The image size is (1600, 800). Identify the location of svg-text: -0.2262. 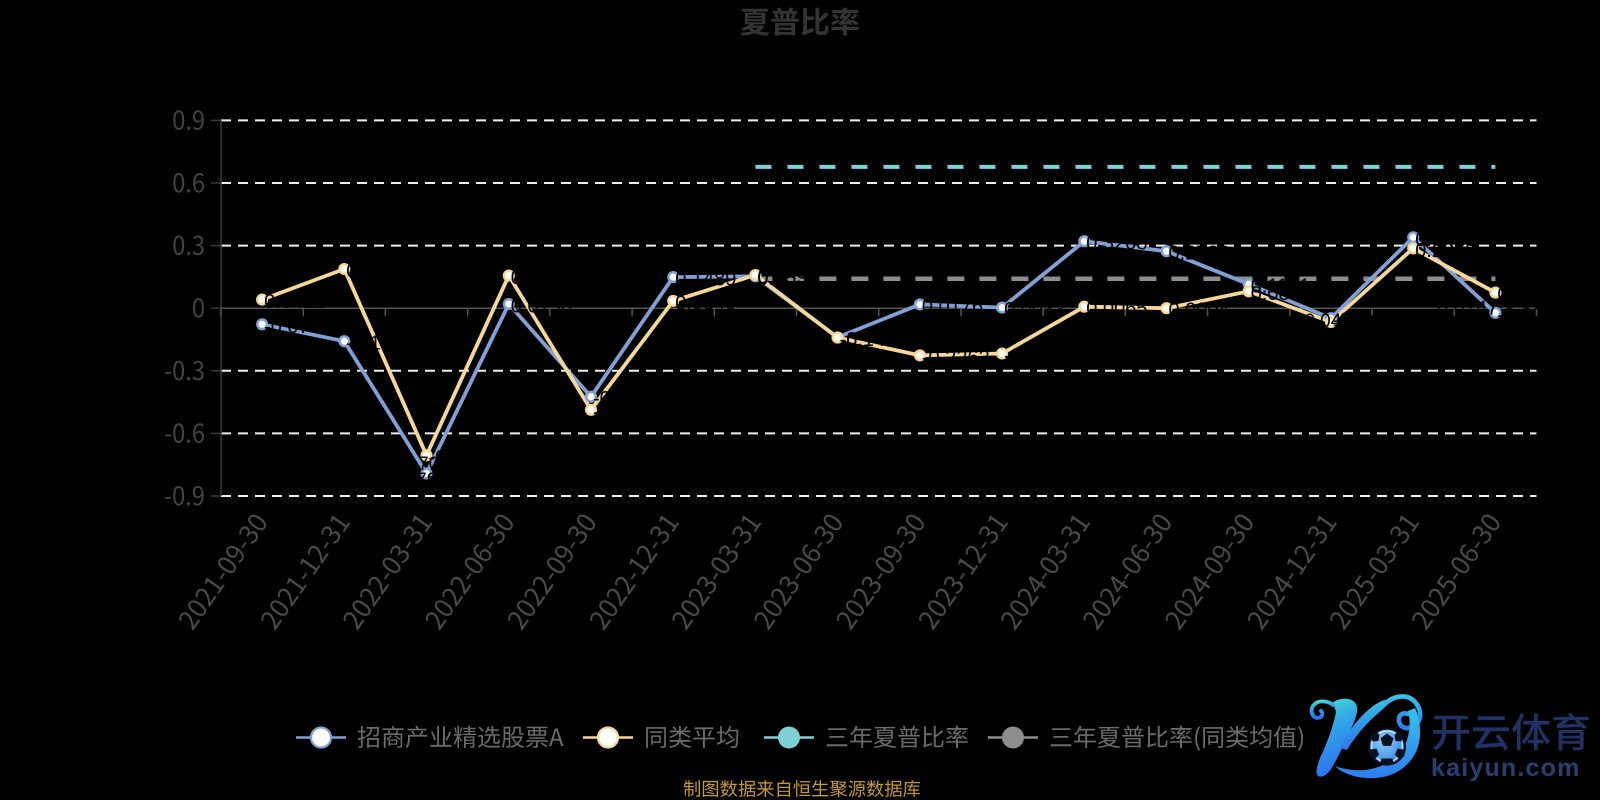
(956, 358).